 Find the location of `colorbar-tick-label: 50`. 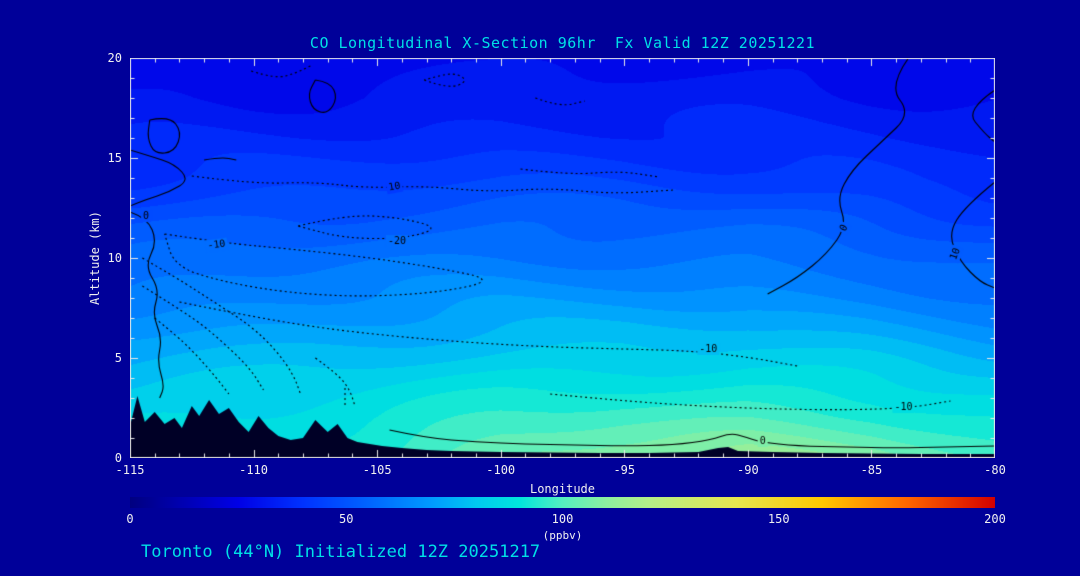

colorbar-tick-label: 50 is located at coordinates (346, 519).